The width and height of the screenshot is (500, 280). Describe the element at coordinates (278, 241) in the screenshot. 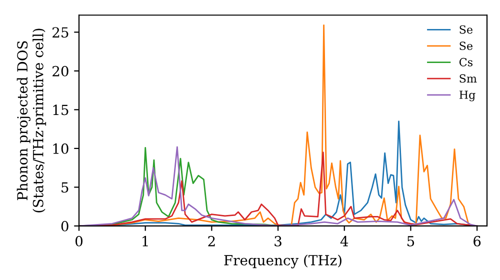

I see `x-tick-label: 3` at that location.